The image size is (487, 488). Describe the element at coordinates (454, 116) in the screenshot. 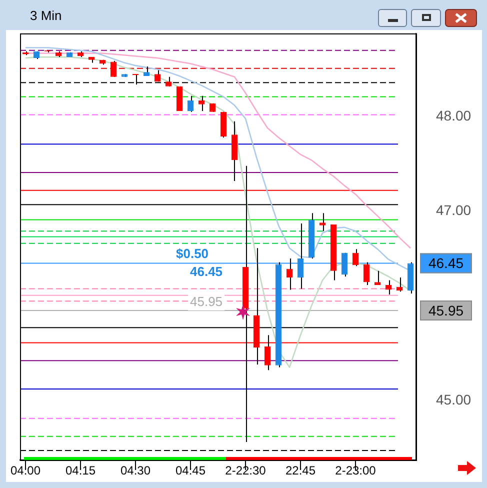

I see `y-tick-label: 48.00` at that location.